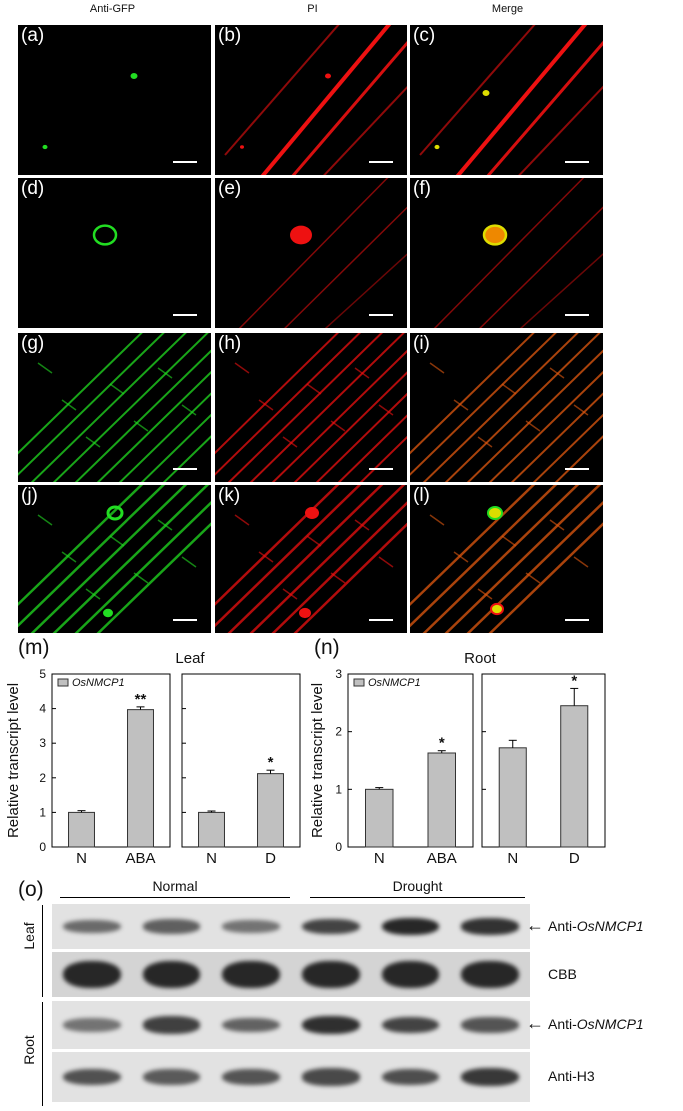  I want to click on x-tick-label: D, so click(270, 858).